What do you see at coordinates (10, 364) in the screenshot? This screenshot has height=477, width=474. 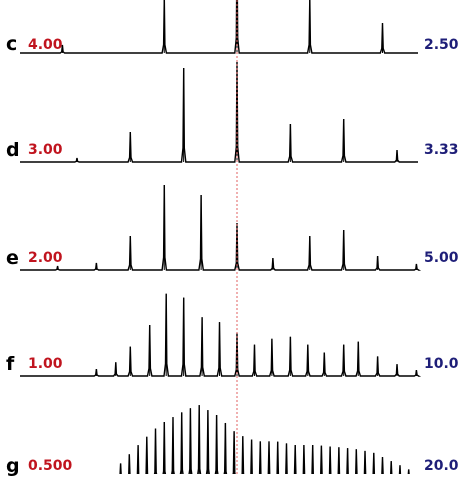 I see `panel-label-f: f` at bounding box center [10, 364].